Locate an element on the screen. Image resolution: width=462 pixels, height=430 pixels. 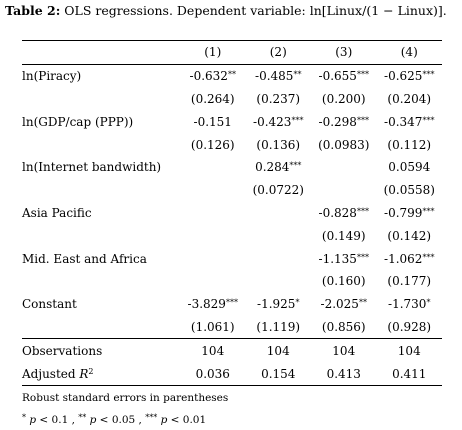
coefficient-cell: -0.632** is located at coordinates (213, 75).